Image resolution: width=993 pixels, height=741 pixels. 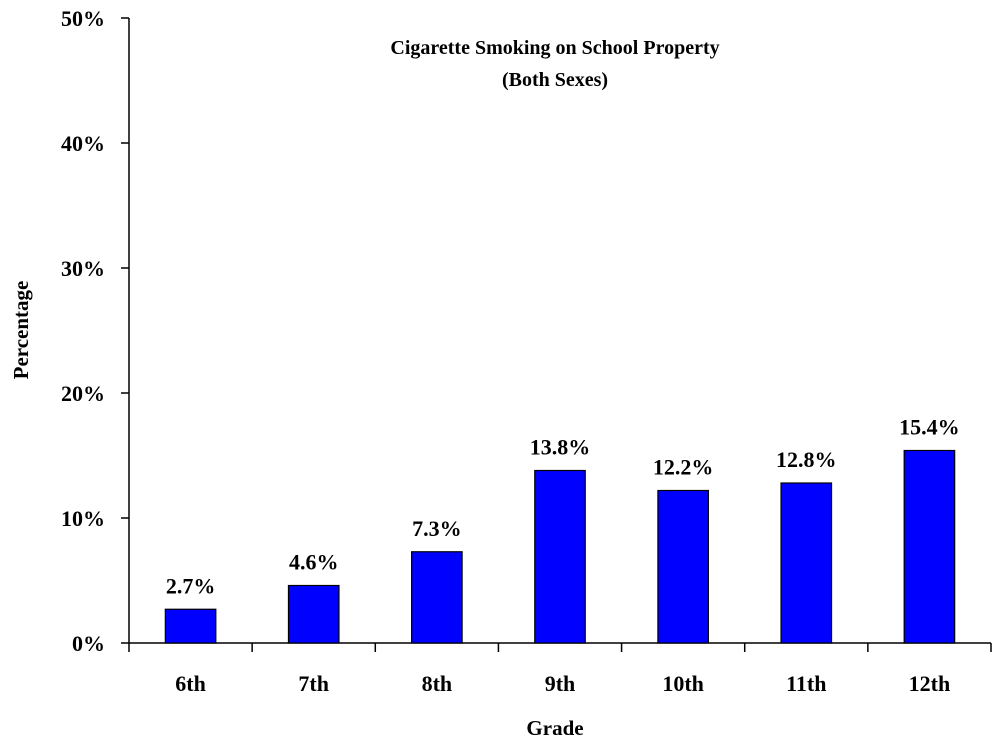 I want to click on x-tick-label: 11th, so click(x=806, y=683).